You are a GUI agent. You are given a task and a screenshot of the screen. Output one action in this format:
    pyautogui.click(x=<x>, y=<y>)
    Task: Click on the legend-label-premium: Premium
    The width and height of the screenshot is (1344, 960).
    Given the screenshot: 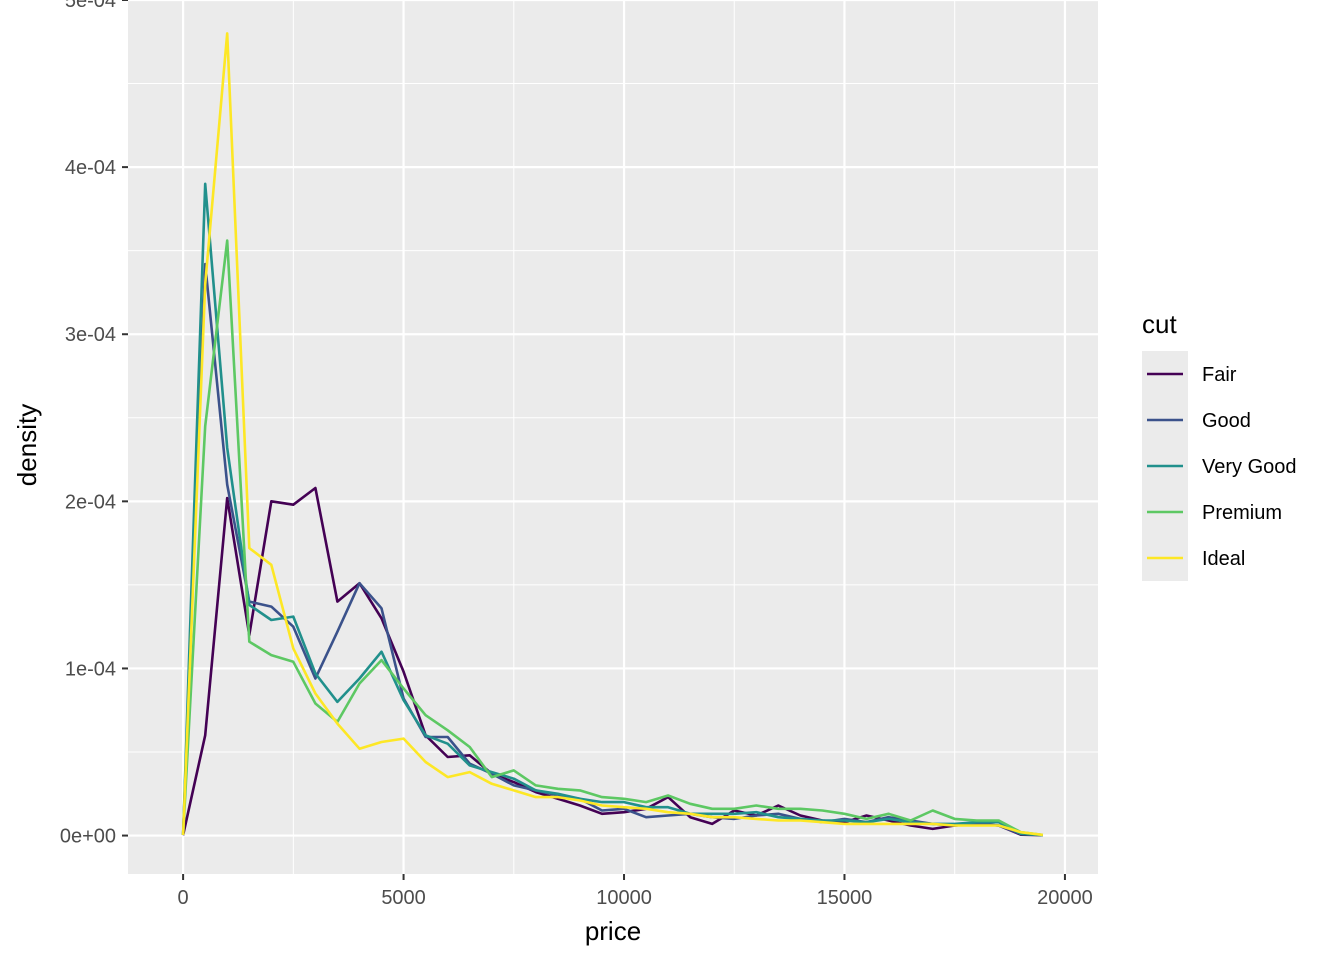 What is the action you would take?
    pyautogui.click(x=1242, y=513)
    